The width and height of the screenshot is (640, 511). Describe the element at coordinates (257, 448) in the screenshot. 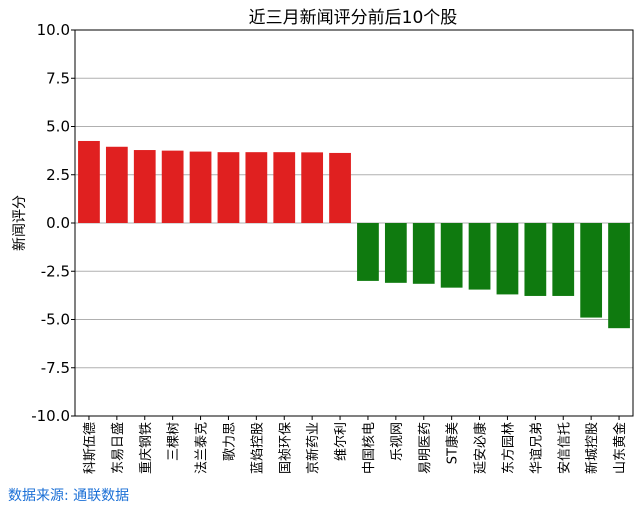

I see `x-tick-label: 蓝焰控股` at that location.